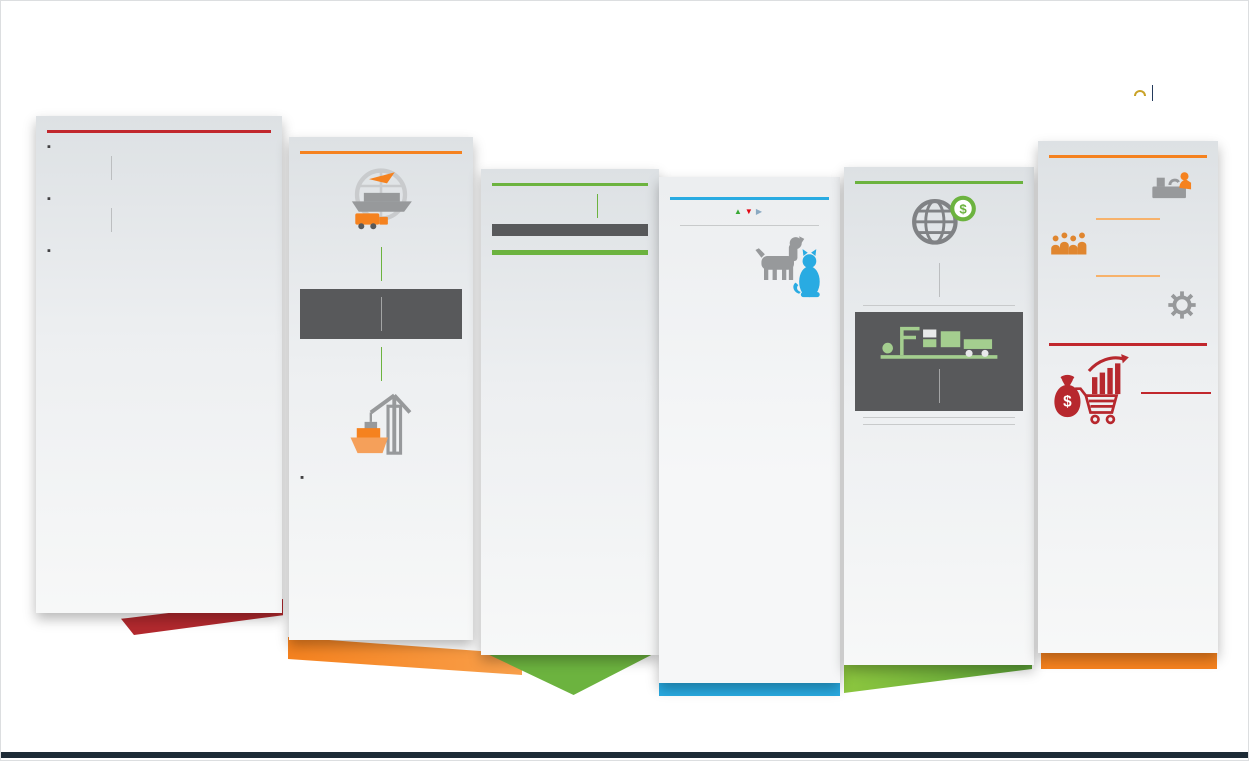 This screenshot has width=1249, height=761. What do you see at coordinates (381, 388) in the screenshot?
I see `panel-logistica` at bounding box center [381, 388].